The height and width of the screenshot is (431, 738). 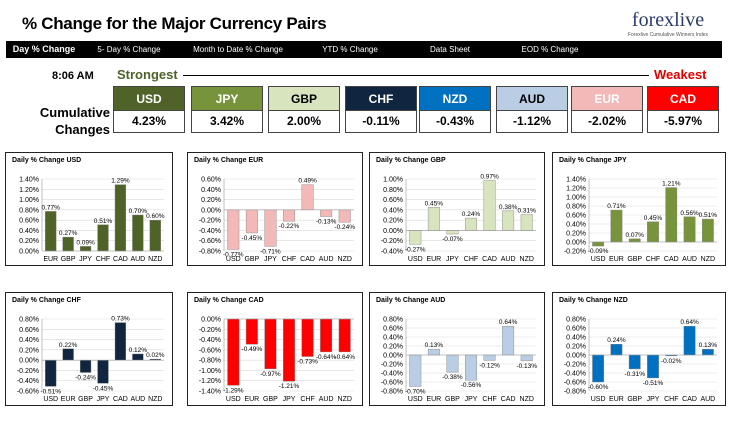 What do you see at coordinates (304, 109) in the screenshot?
I see `currency-box-gbp: GBP 2.00%` at bounding box center [304, 109].